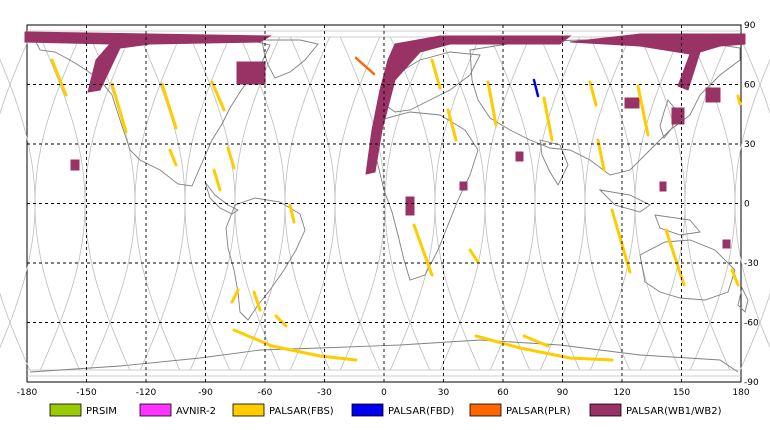  What do you see at coordinates (751, 264) in the screenshot?
I see `y-tick-label: -30` at bounding box center [751, 264].